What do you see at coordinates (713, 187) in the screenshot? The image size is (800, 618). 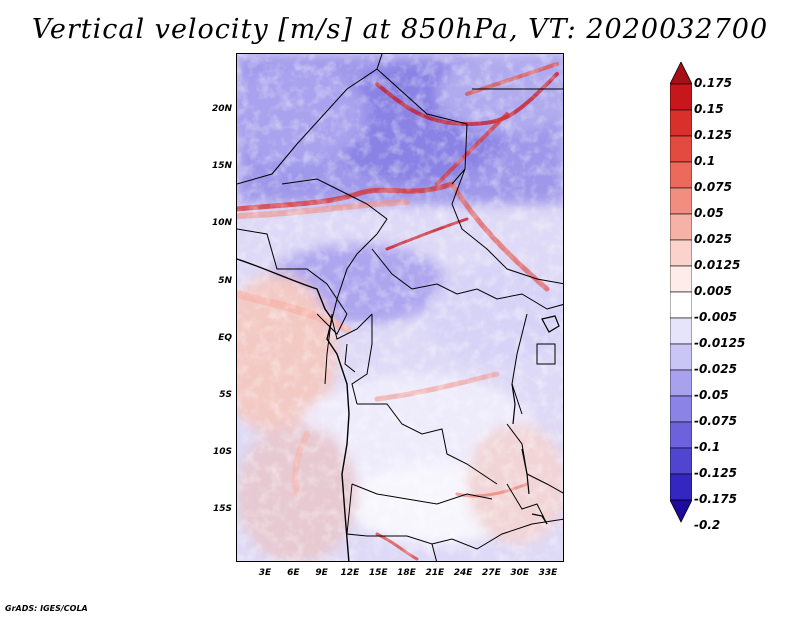 I see `colorbar-tick-label: 0.075` at bounding box center [713, 187].